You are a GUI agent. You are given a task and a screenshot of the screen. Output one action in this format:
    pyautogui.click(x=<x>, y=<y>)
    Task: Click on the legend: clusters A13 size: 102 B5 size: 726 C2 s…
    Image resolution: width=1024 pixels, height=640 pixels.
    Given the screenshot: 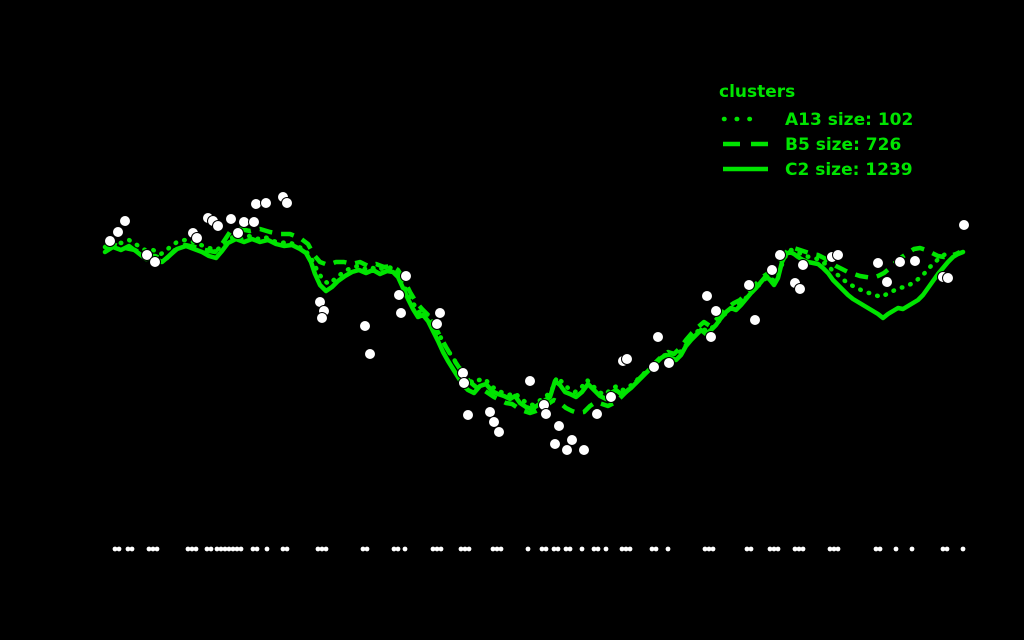 What is the action you would take?
    pyautogui.click(x=816, y=131)
    